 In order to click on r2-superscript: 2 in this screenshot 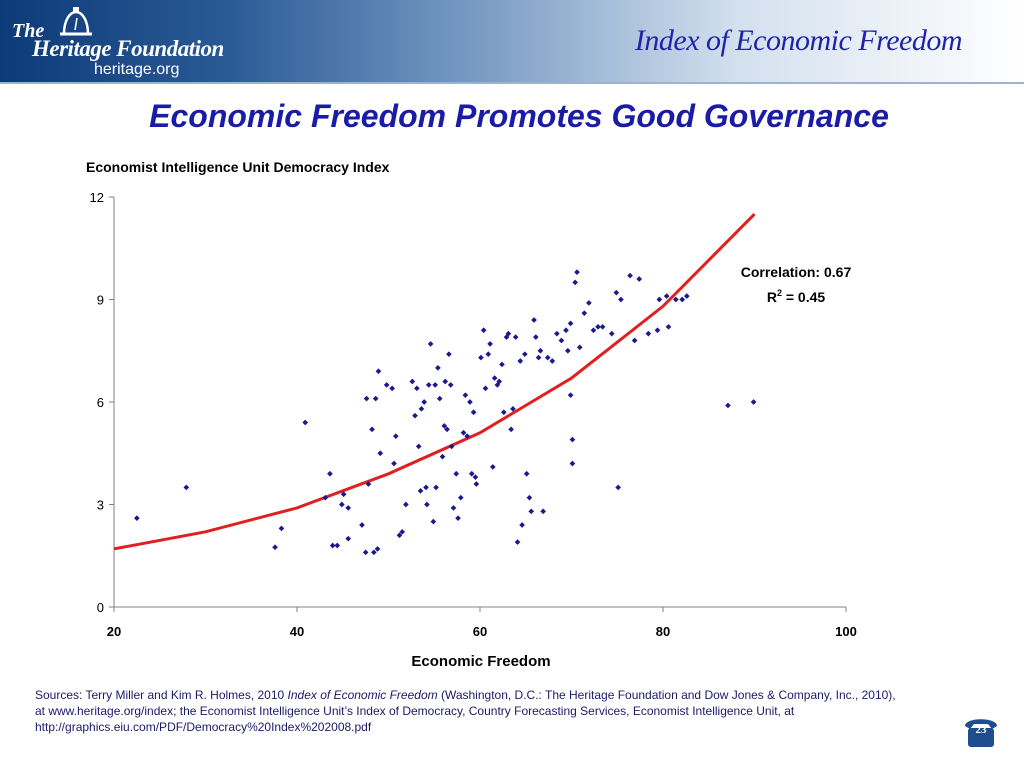, I will do `click(779, 293)`.